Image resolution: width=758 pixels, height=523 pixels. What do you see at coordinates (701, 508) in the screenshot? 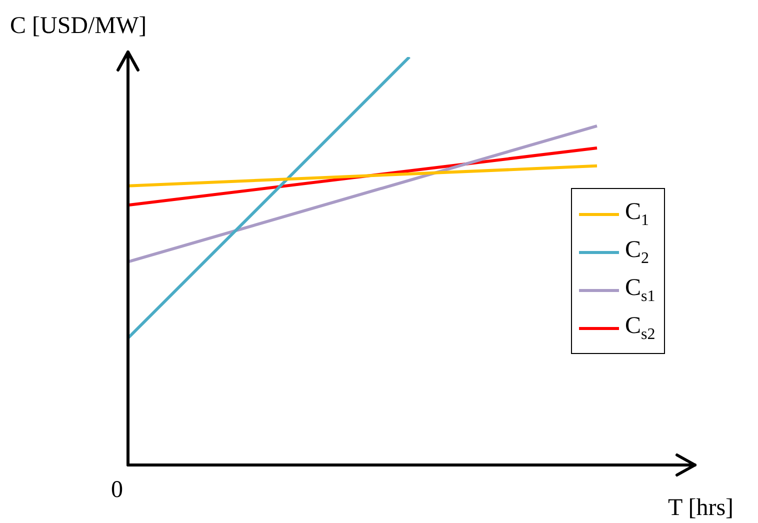
I see `x-axis-title: T [hrs]` at bounding box center [701, 508].